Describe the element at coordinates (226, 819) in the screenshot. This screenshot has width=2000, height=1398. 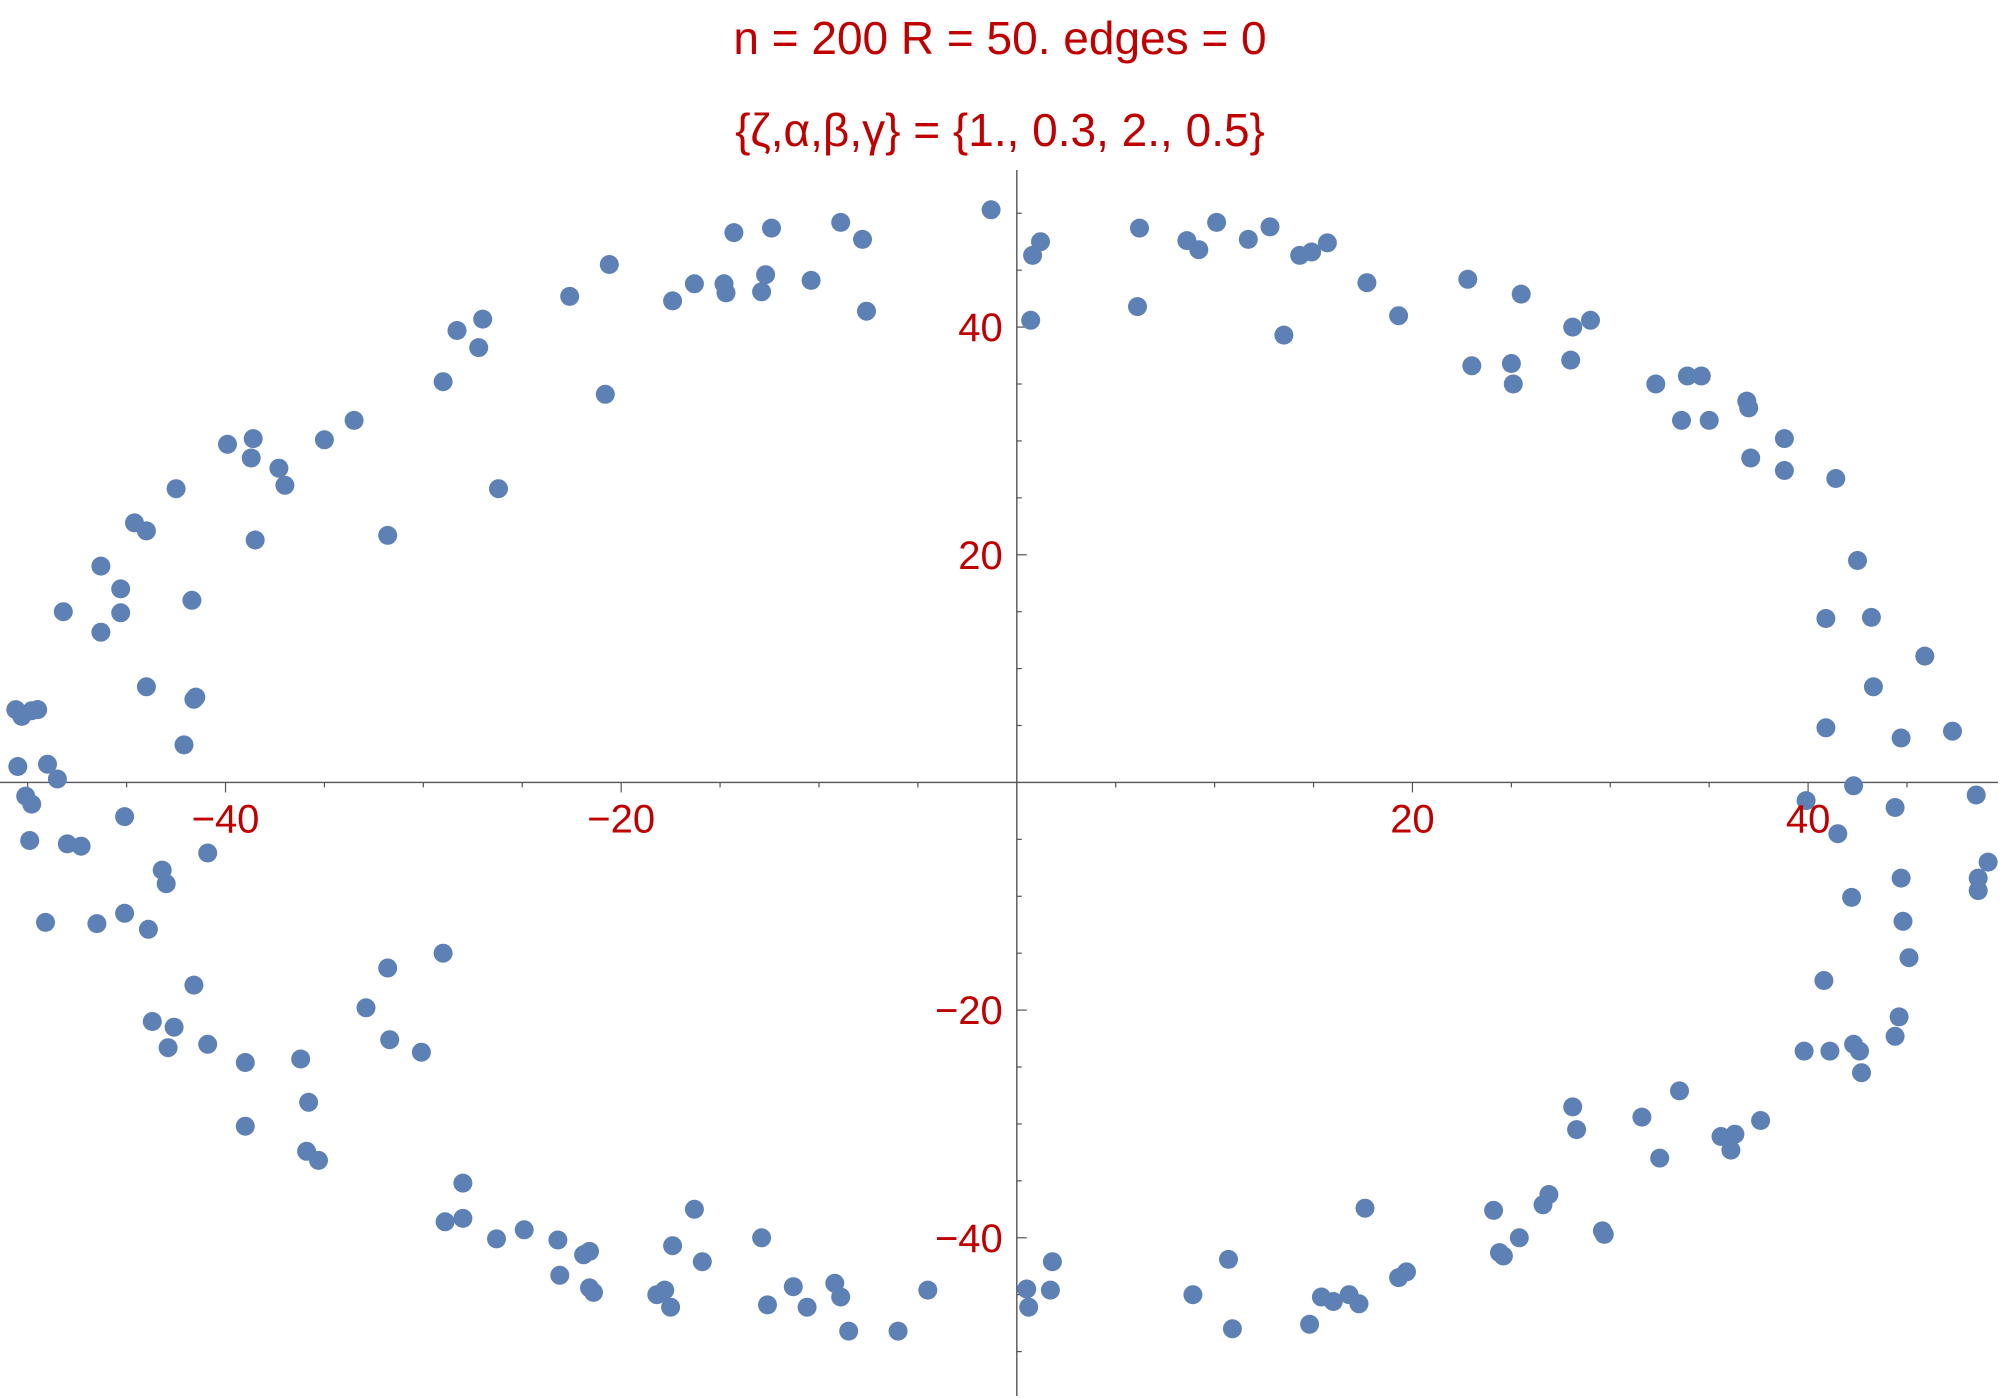
I see `x-tick-label: −40` at that location.